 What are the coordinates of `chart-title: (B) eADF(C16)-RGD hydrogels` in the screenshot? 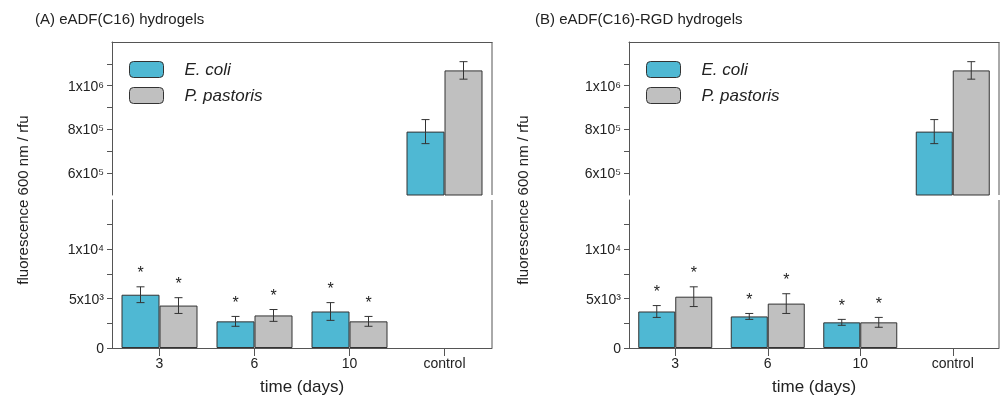 It's located at (639, 18).